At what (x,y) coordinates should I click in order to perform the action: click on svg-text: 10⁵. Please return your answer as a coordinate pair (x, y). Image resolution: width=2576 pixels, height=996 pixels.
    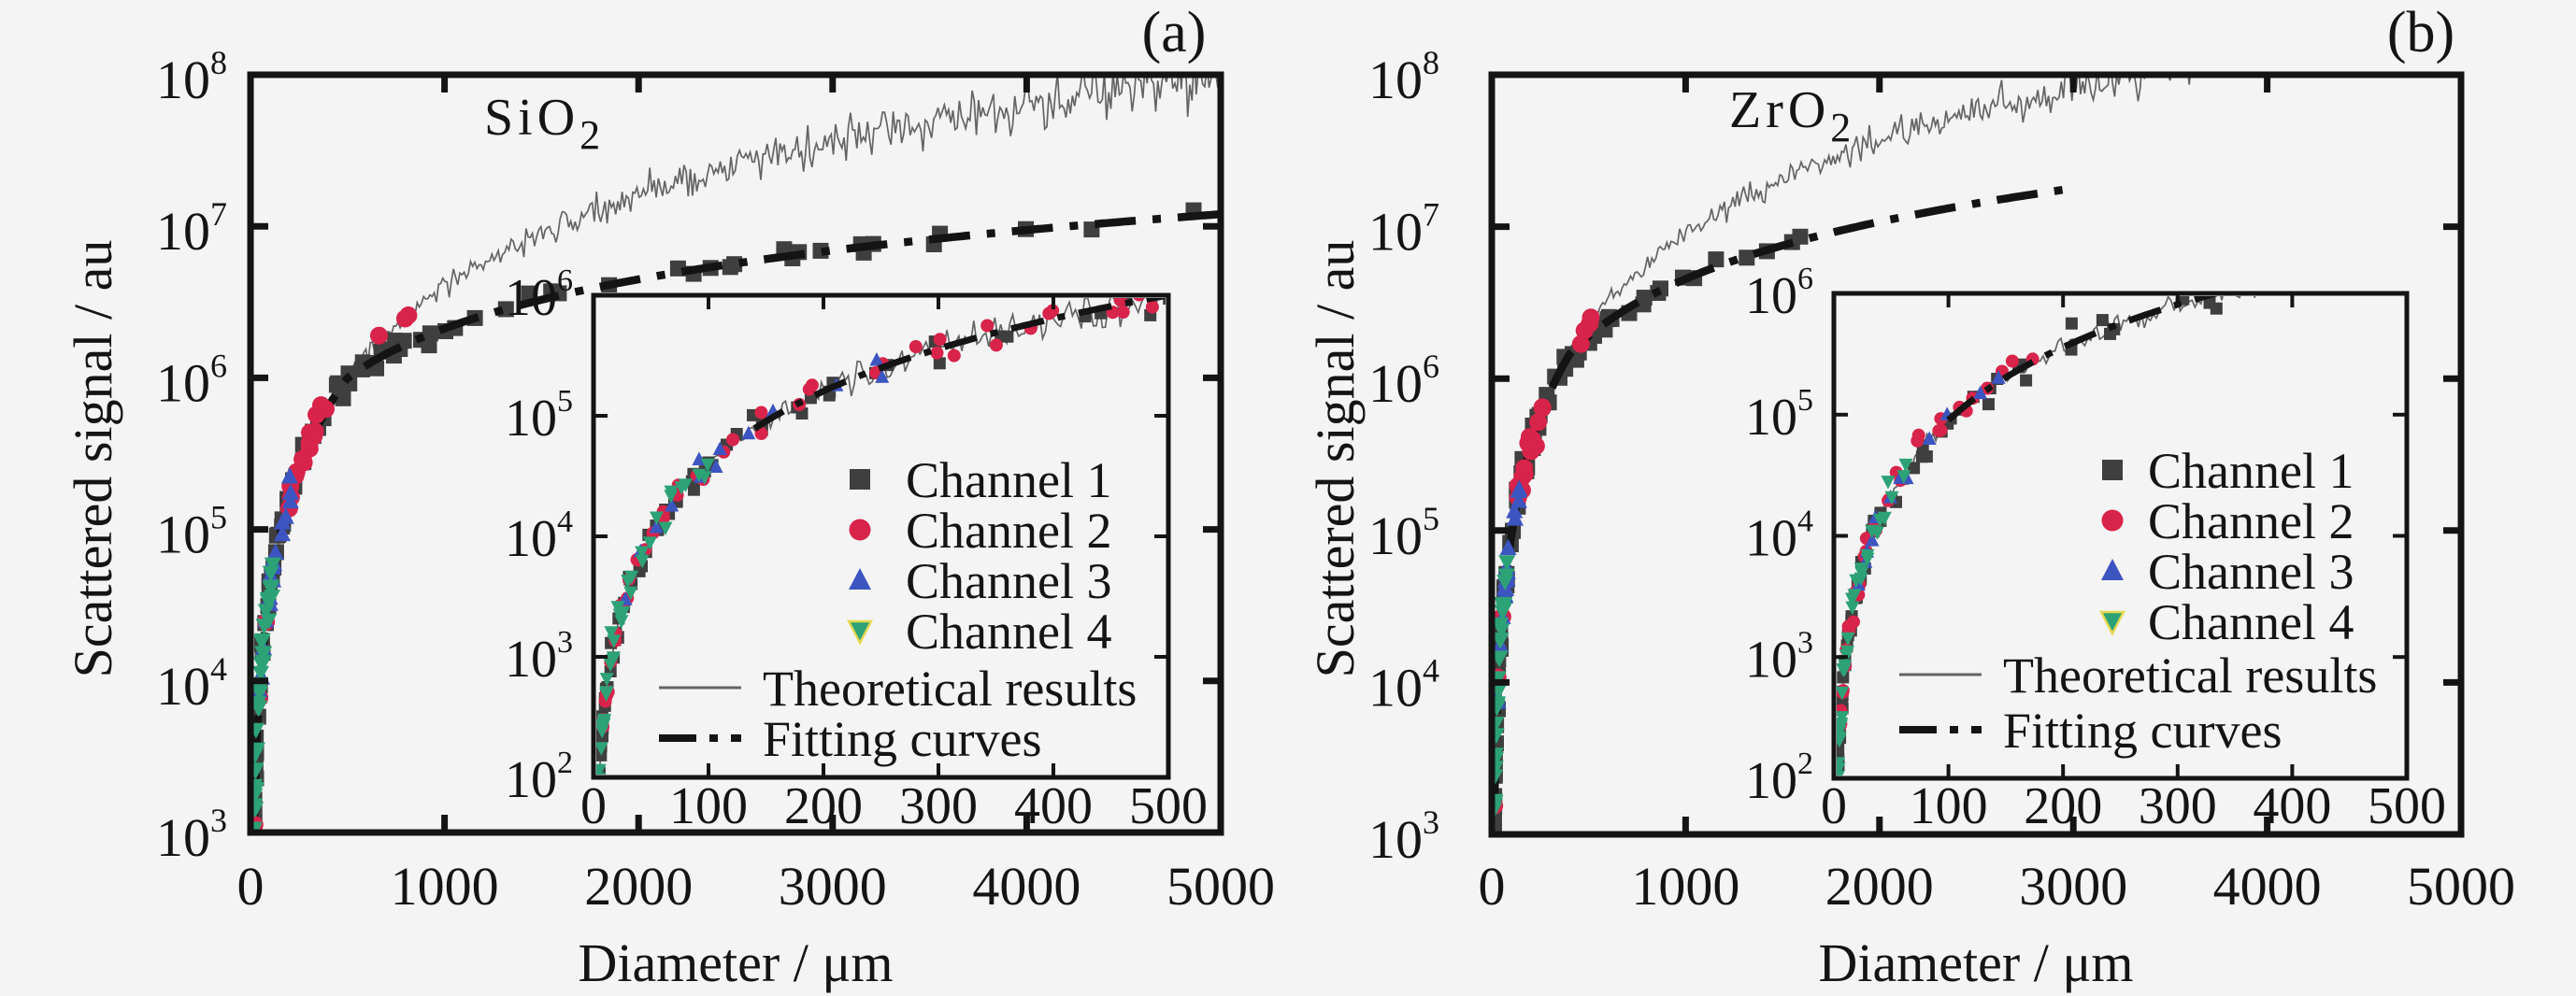
    Looking at the image, I should click on (1779, 415).